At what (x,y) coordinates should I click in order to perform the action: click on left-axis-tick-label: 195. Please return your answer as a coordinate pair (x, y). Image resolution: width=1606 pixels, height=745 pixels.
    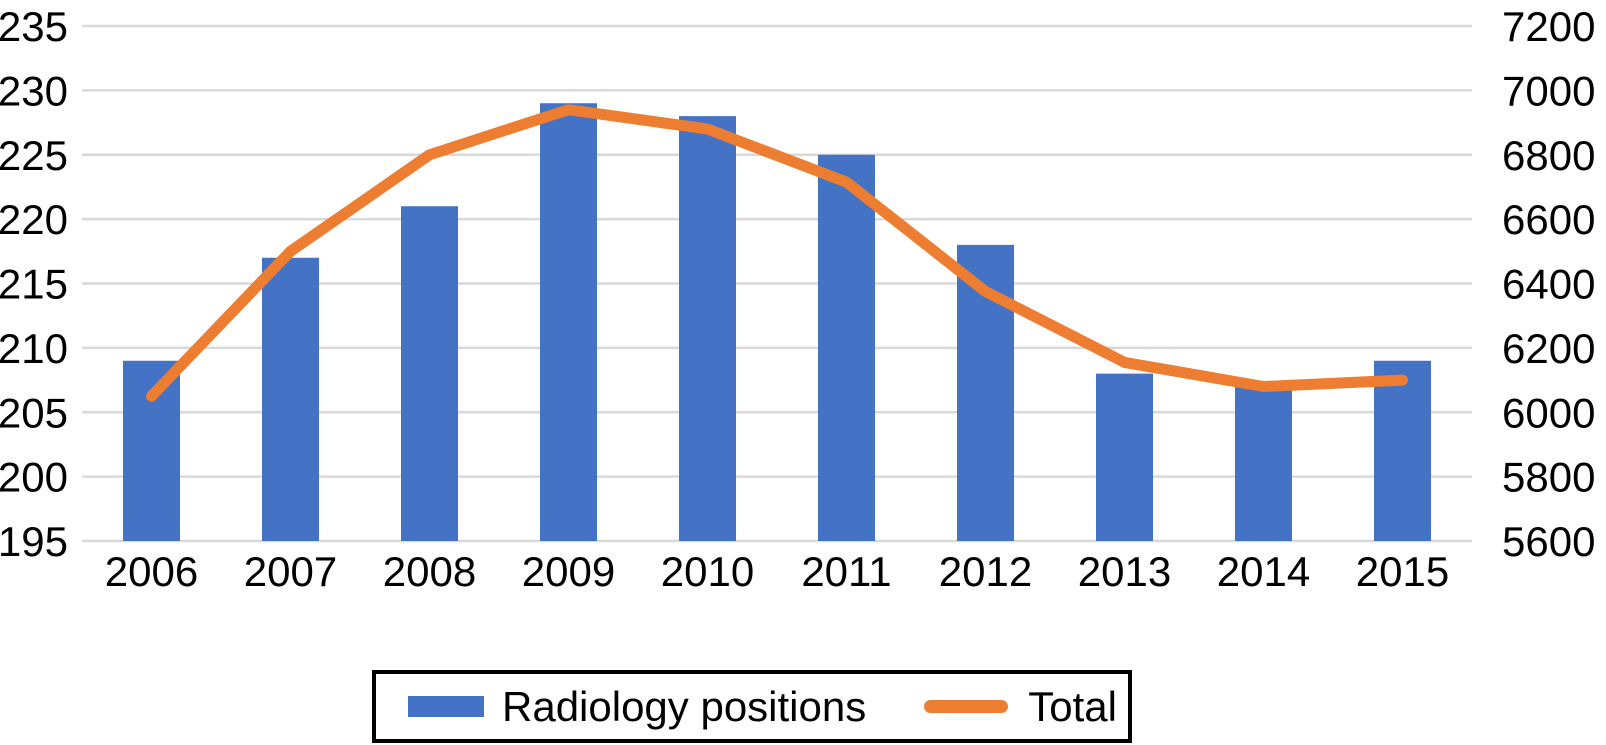
    Looking at the image, I should click on (34, 541).